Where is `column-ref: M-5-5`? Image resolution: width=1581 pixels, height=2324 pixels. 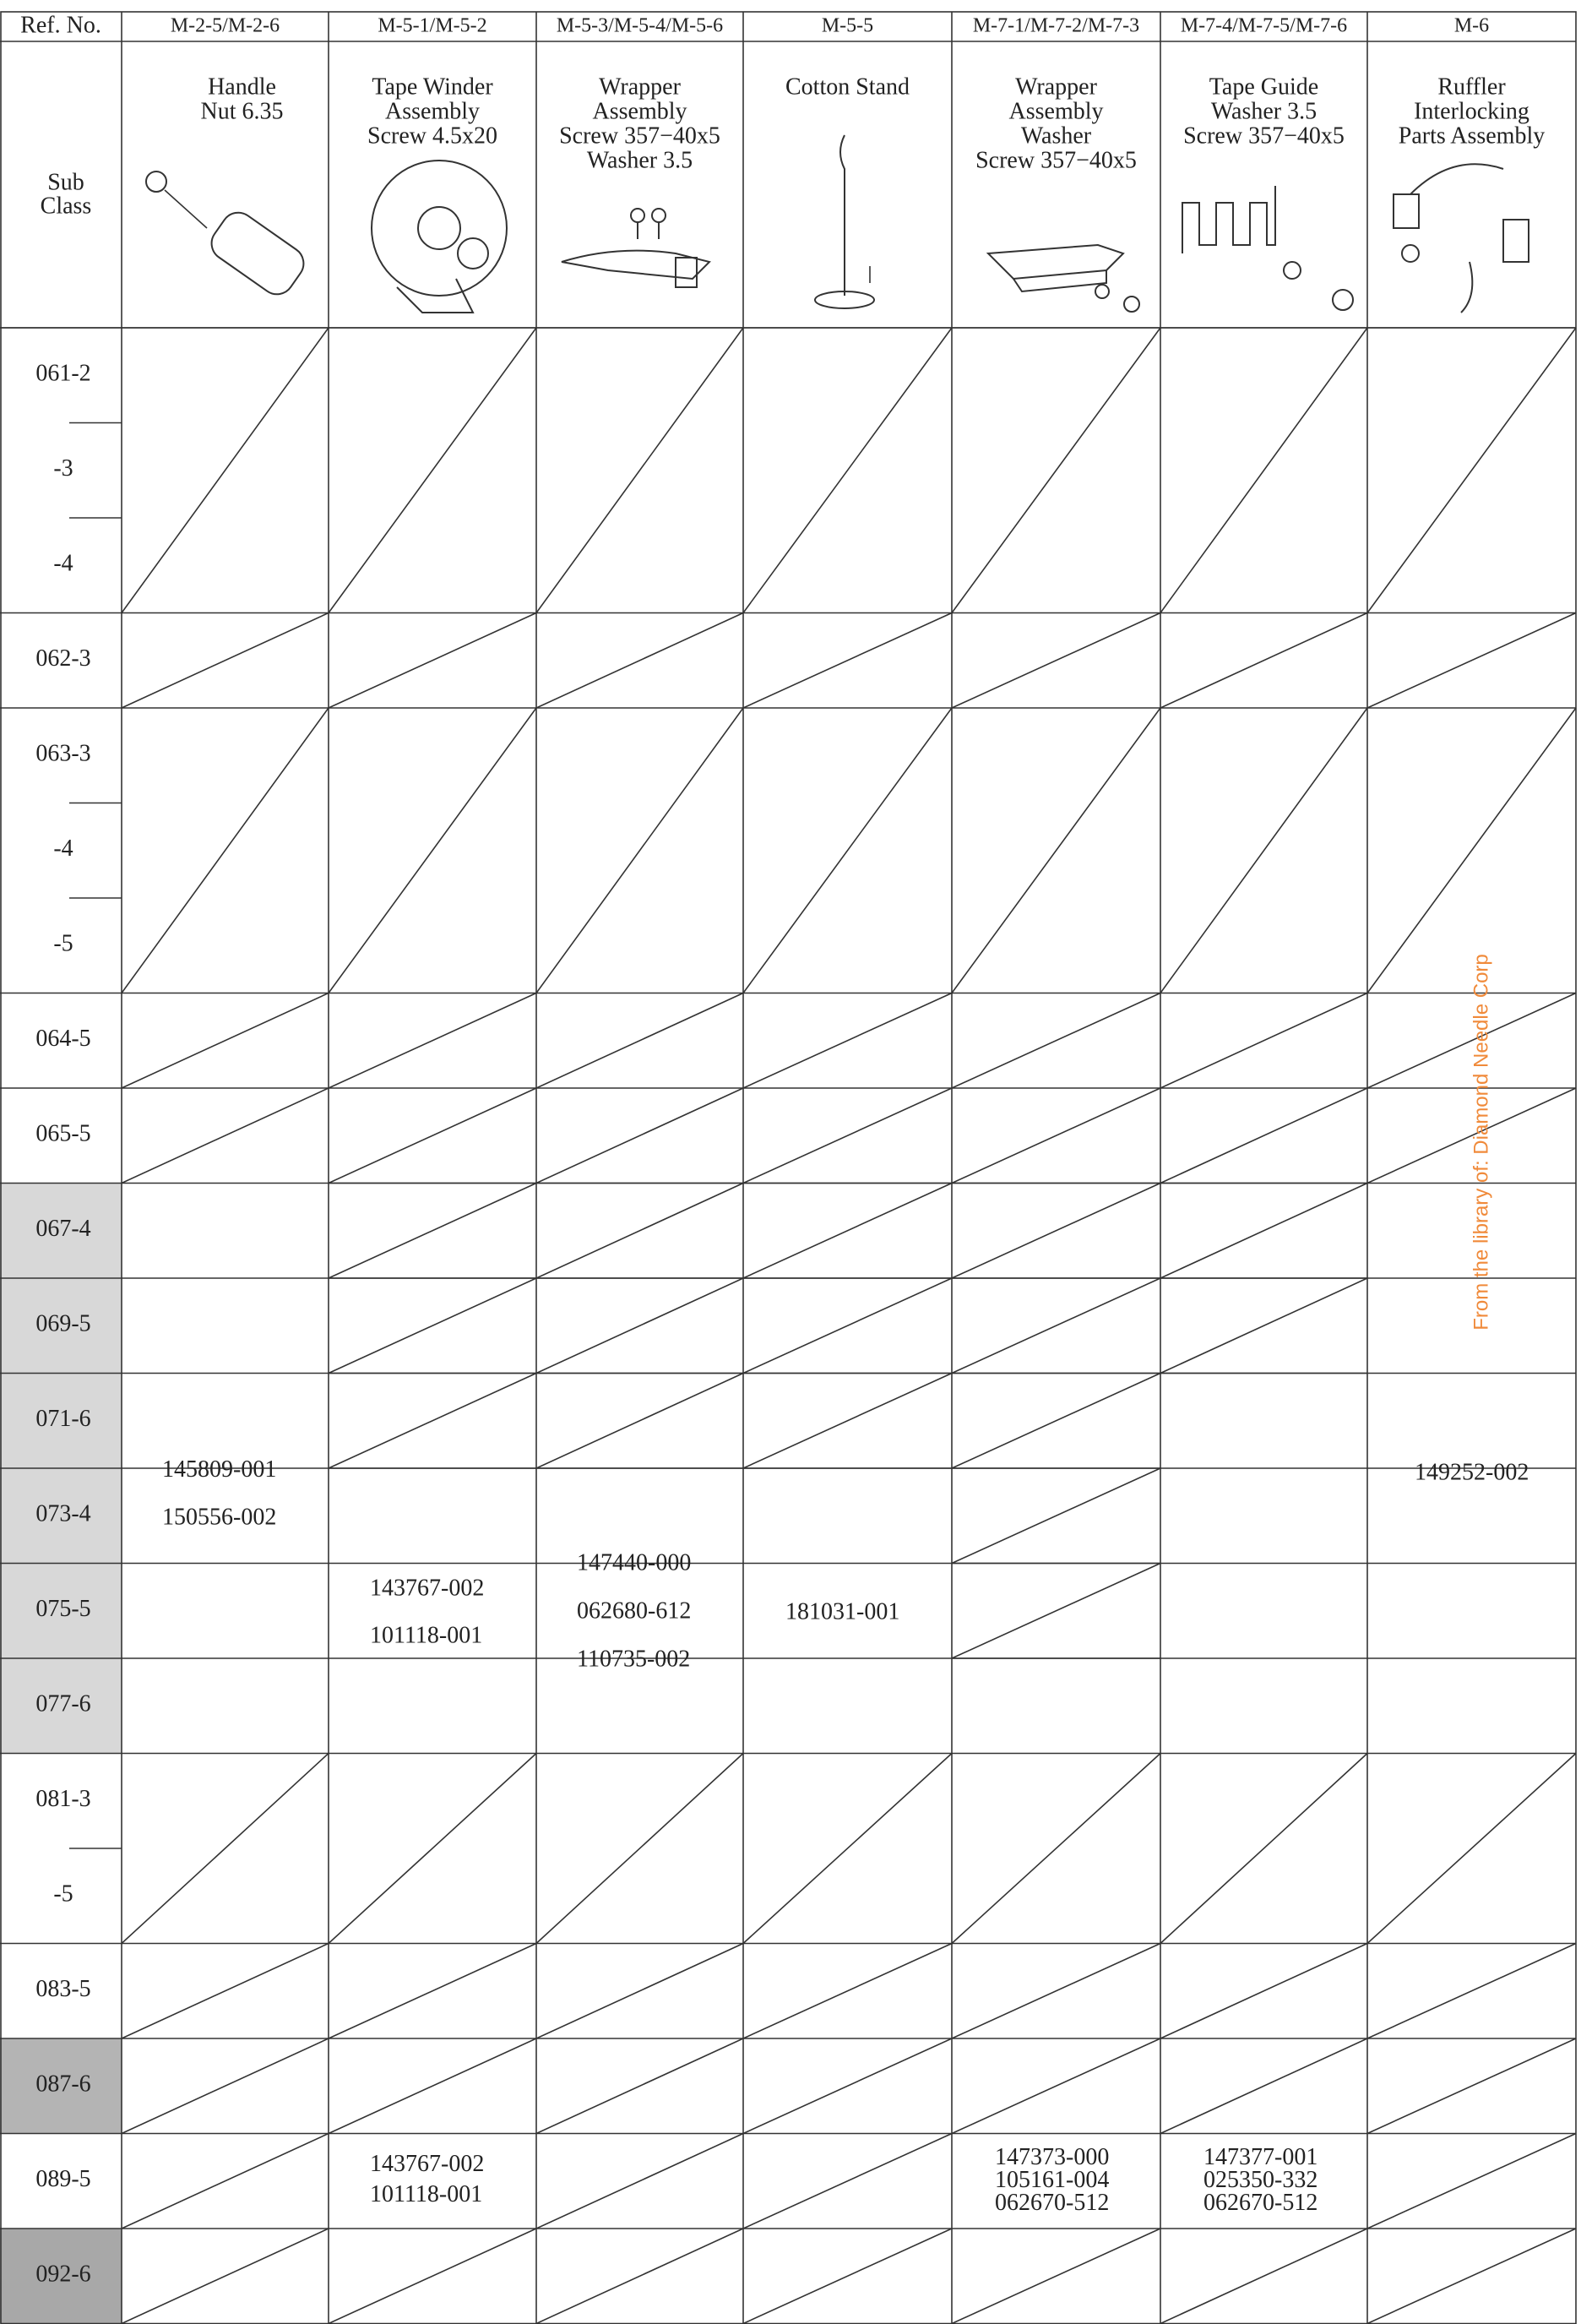 column-ref: M-5-5 is located at coordinates (847, 26).